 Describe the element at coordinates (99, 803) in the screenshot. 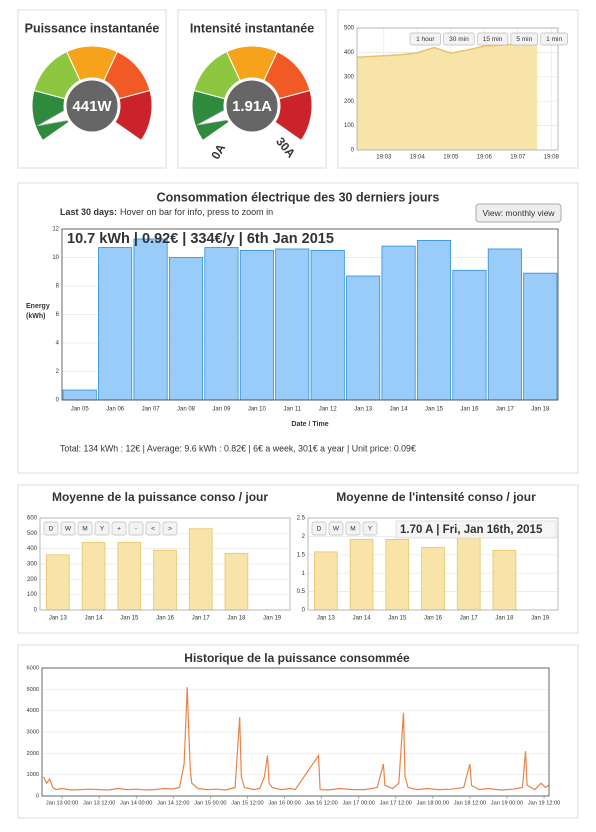

I see `x-tick-label: Jan 13 12:00` at that location.